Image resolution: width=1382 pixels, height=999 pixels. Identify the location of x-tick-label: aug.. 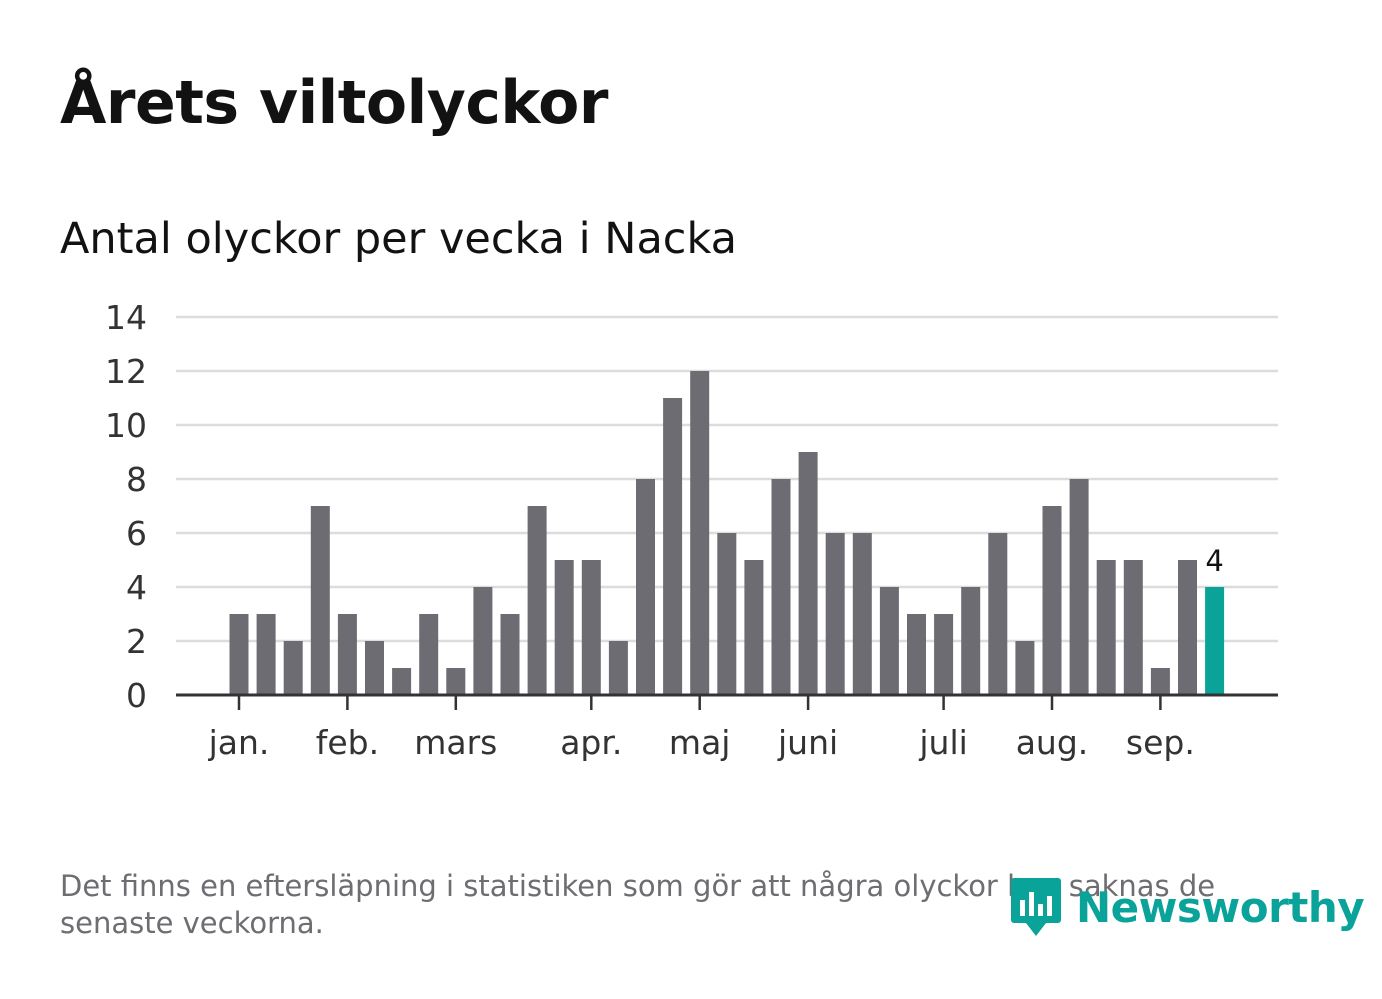
(1052, 742).